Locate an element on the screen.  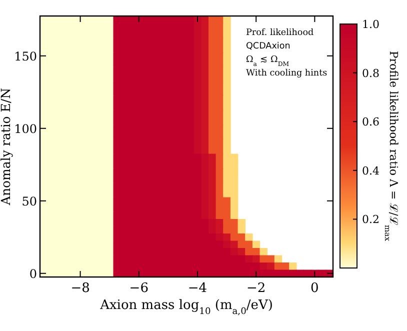
y-tick-label: 100 is located at coordinates (25, 129).